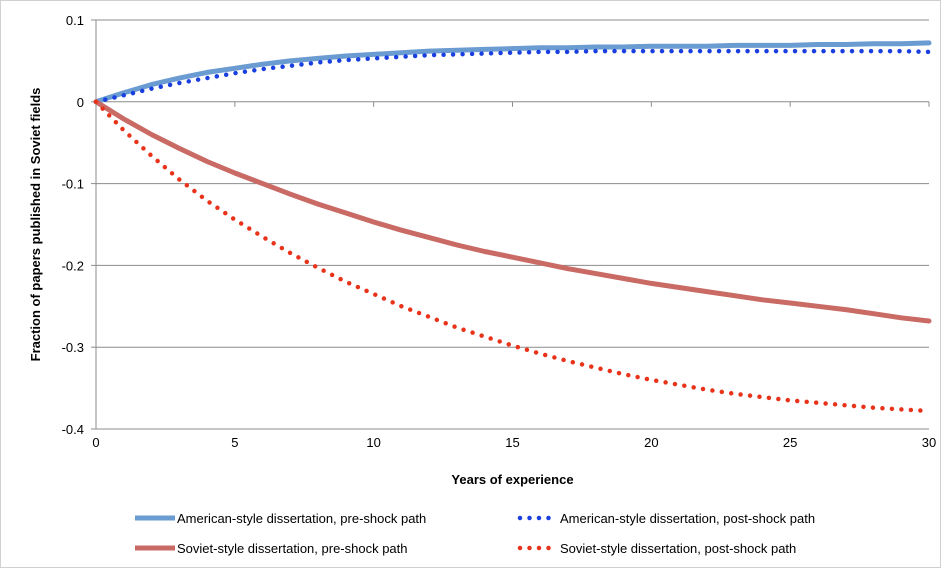 This screenshot has width=942, height=569. Describe the element at coordinates (73, 184) in the screenshot. I see `y-tick-label: -0.1` at that location.